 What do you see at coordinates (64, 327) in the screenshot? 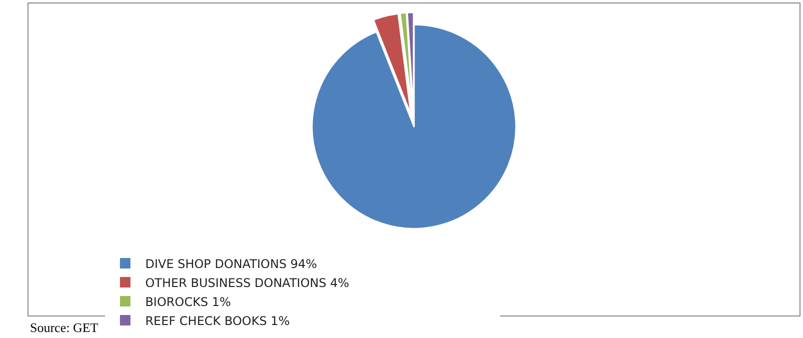
I see `source-note: Source: GET` at bounding box center [64, 327].